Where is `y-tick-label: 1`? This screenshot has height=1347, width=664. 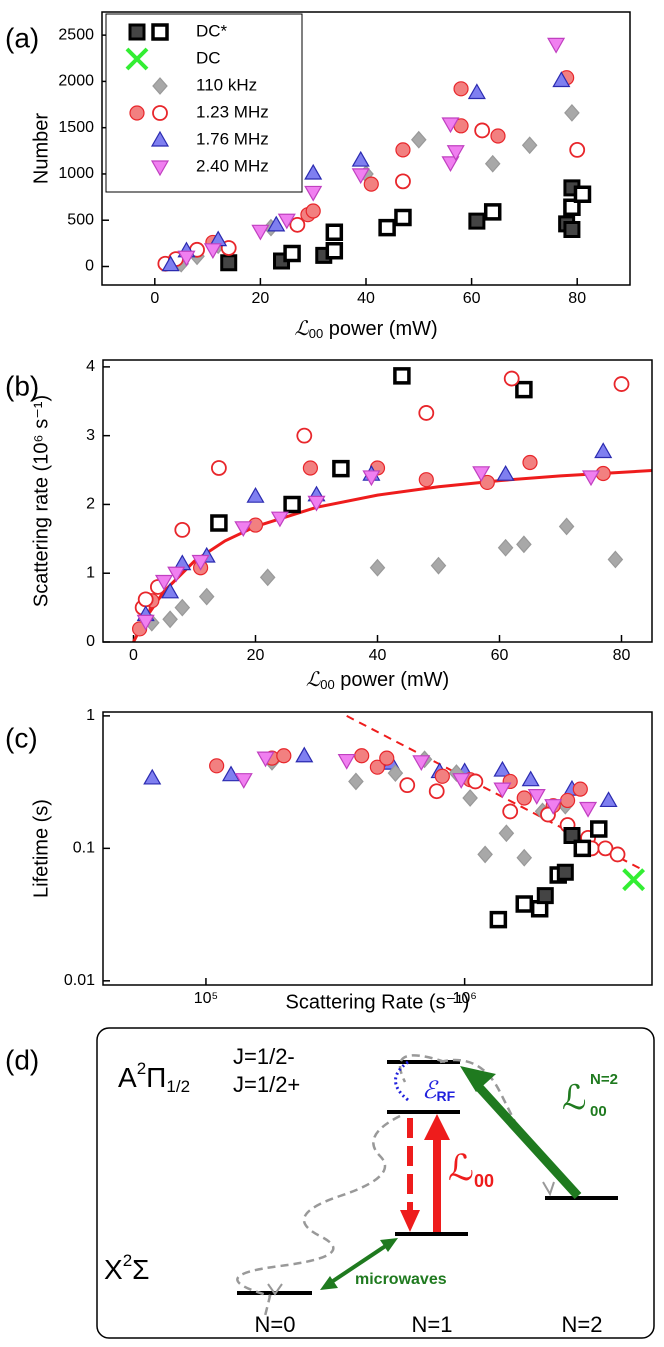 y-tick-label: 1 is located at coordinates (90, 715).